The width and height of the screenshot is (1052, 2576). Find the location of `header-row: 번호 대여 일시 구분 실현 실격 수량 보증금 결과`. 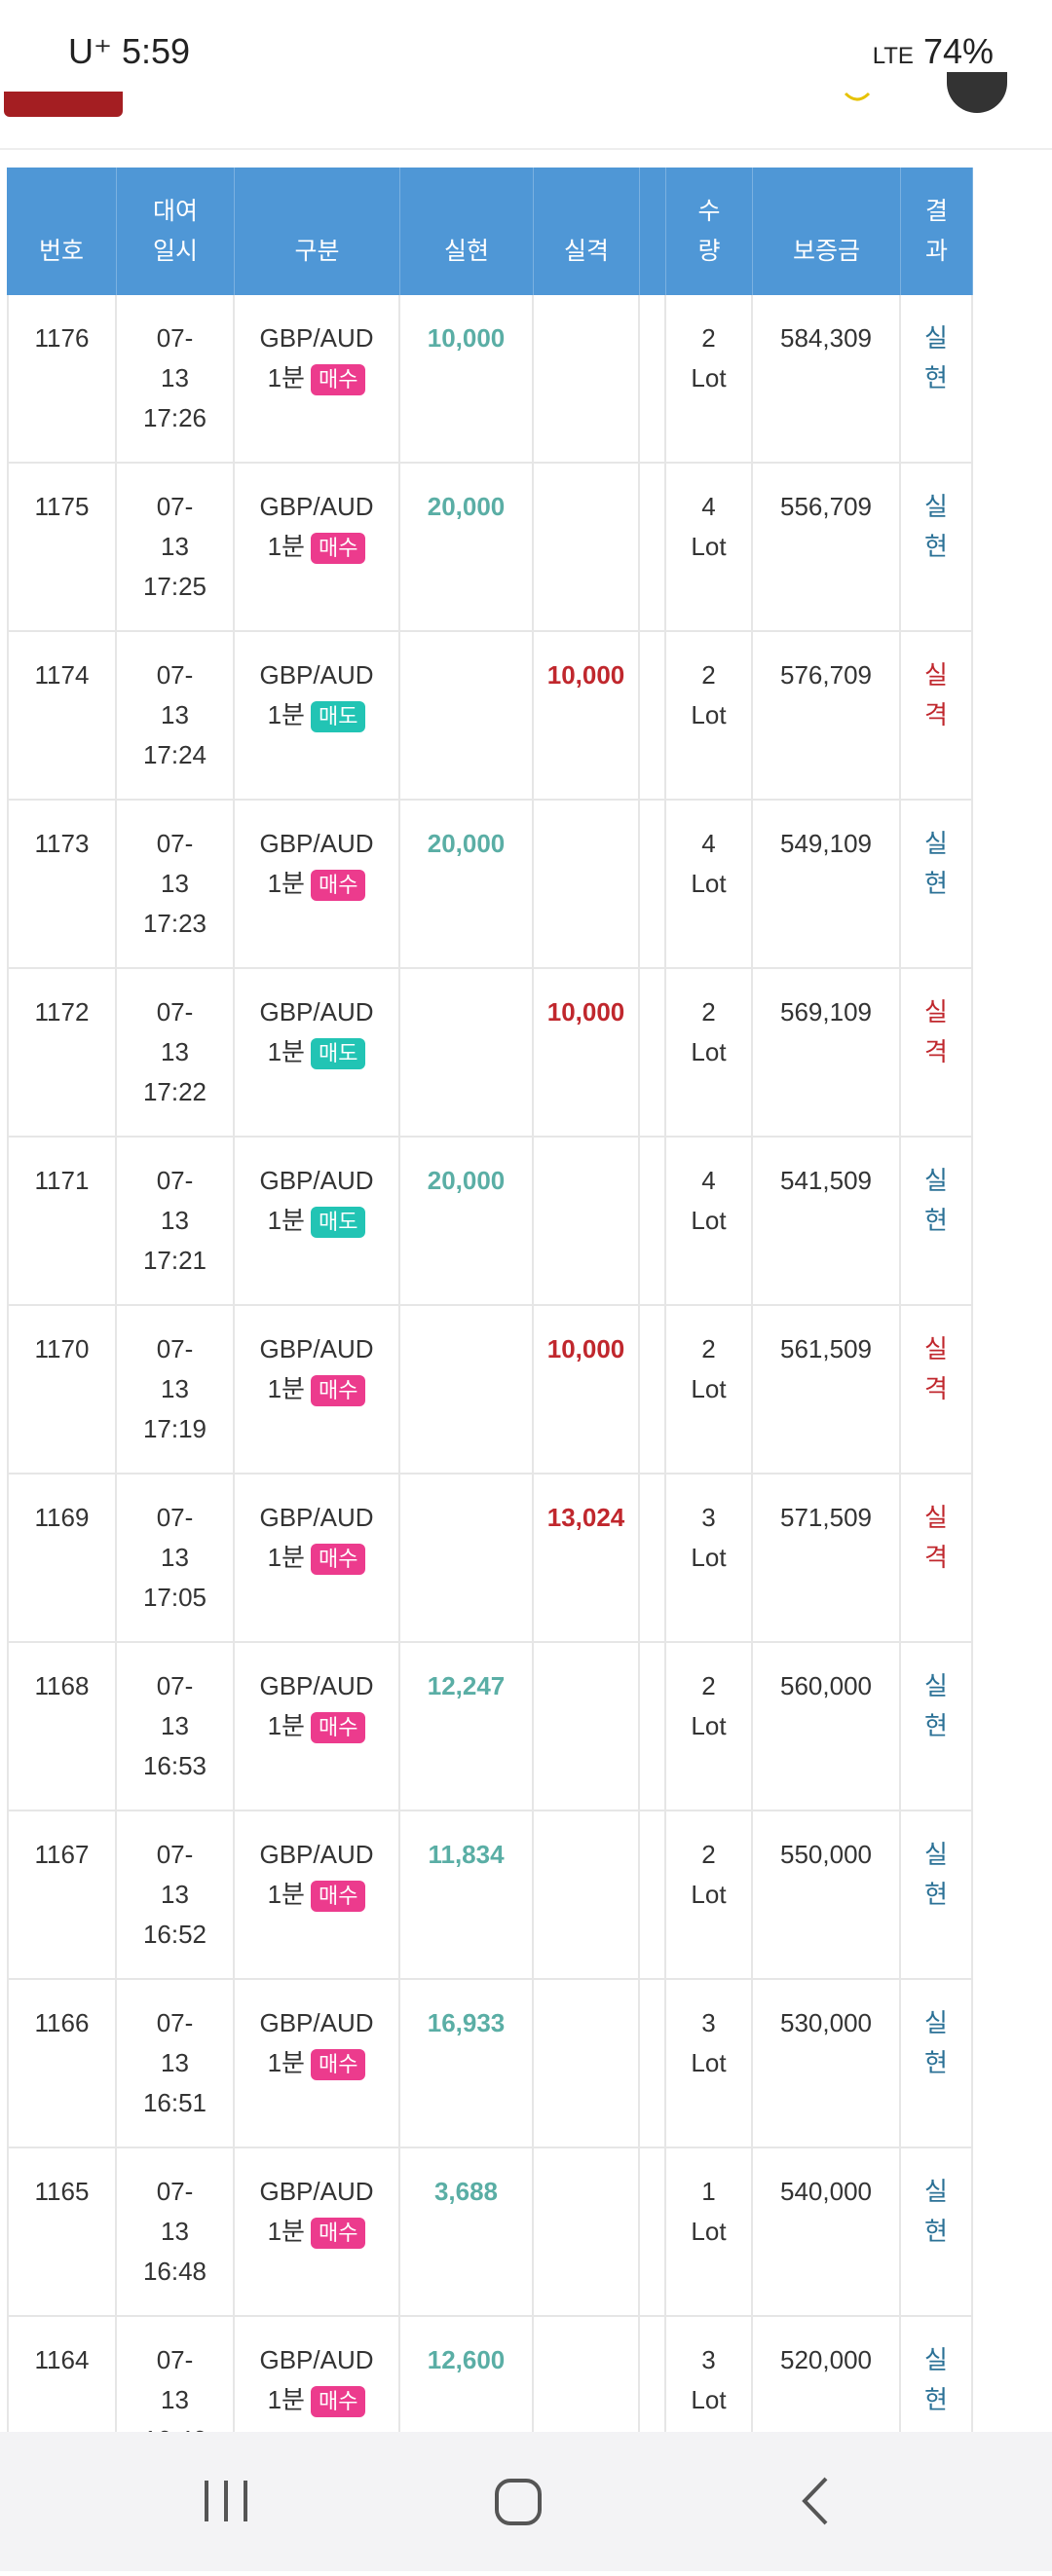

header-row: 번호 대여 일시 구분 실현 실격 수량 보증금 결과 is located at coordinates (490, 231).